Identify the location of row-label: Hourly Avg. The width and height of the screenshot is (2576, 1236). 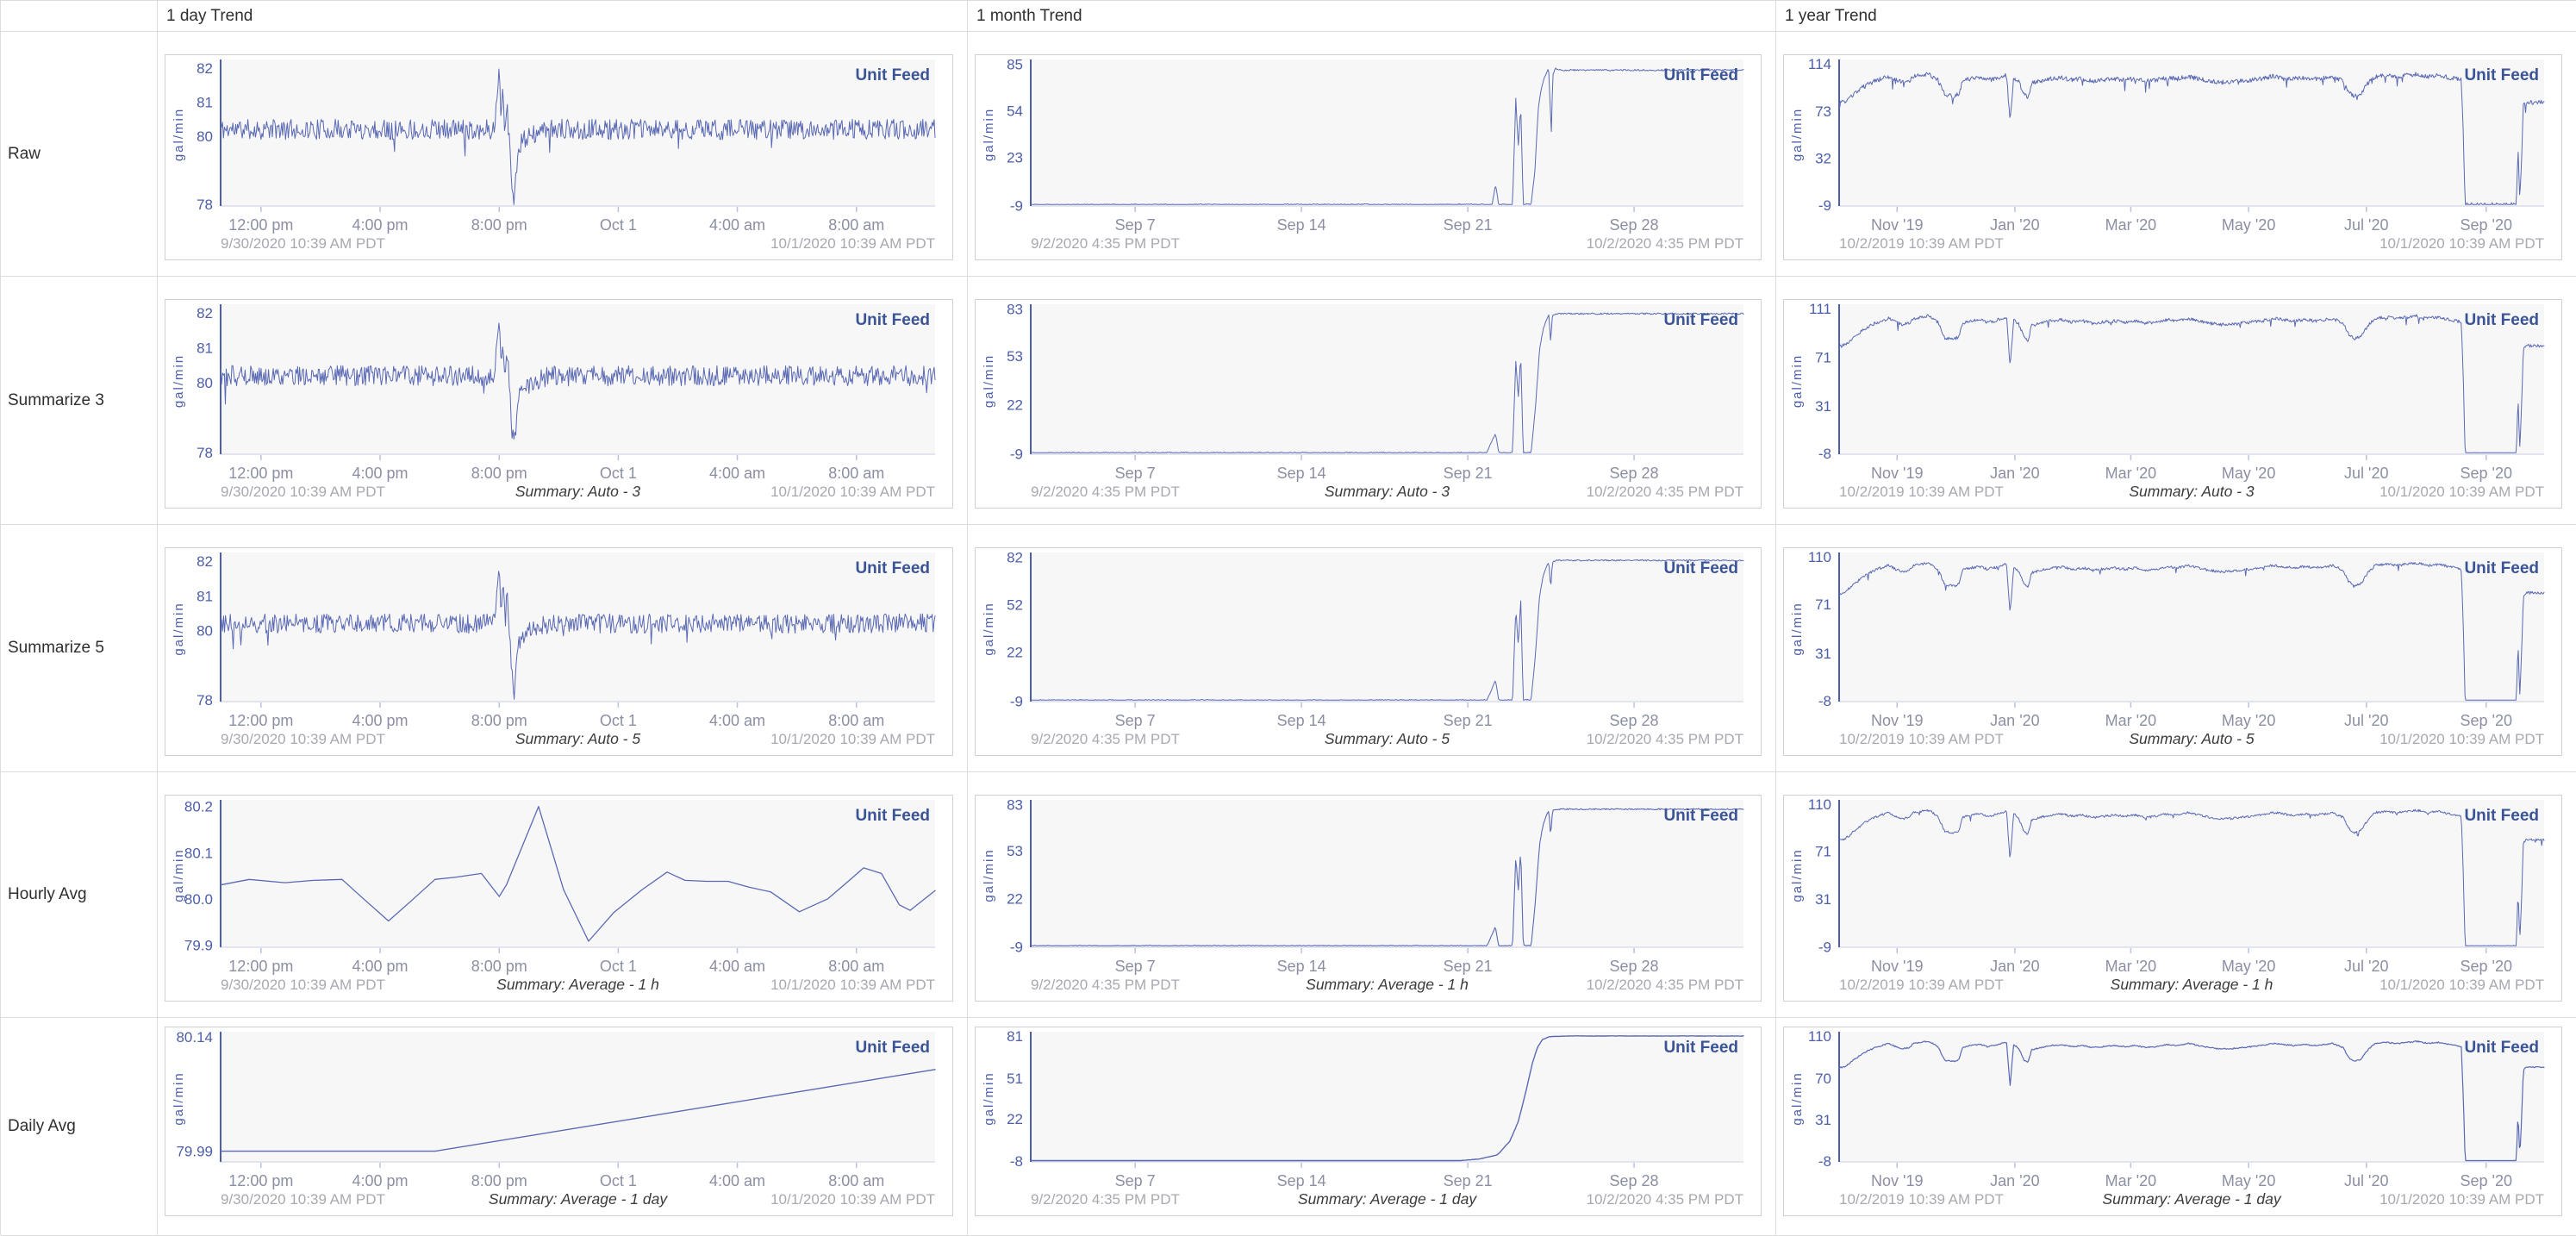
(47, 894).